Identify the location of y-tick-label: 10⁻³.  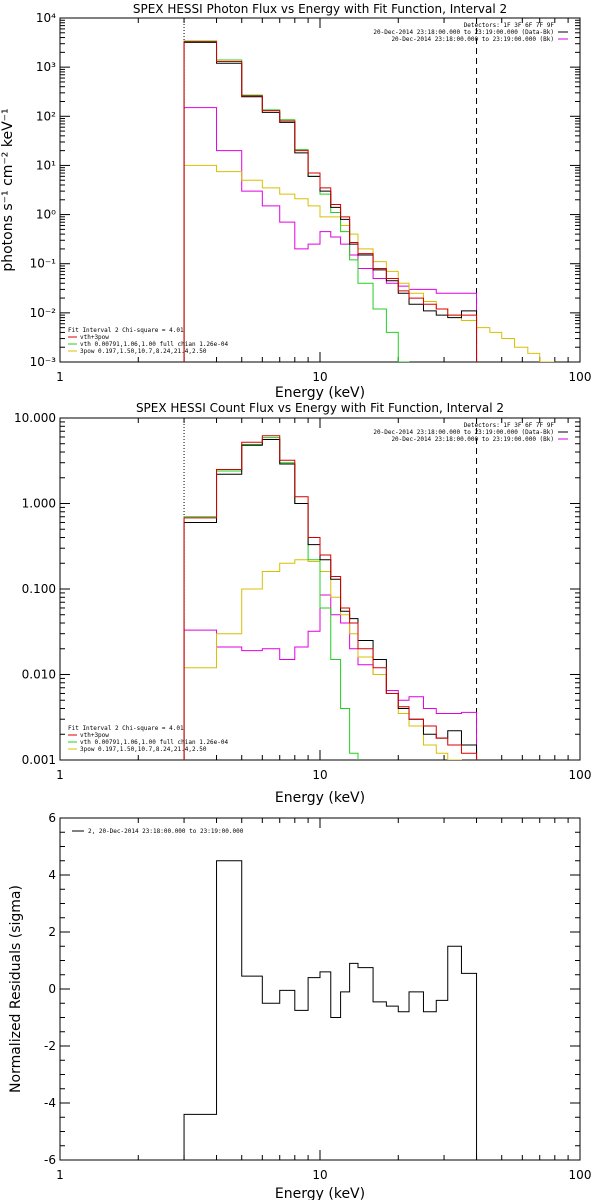
(43, 362).